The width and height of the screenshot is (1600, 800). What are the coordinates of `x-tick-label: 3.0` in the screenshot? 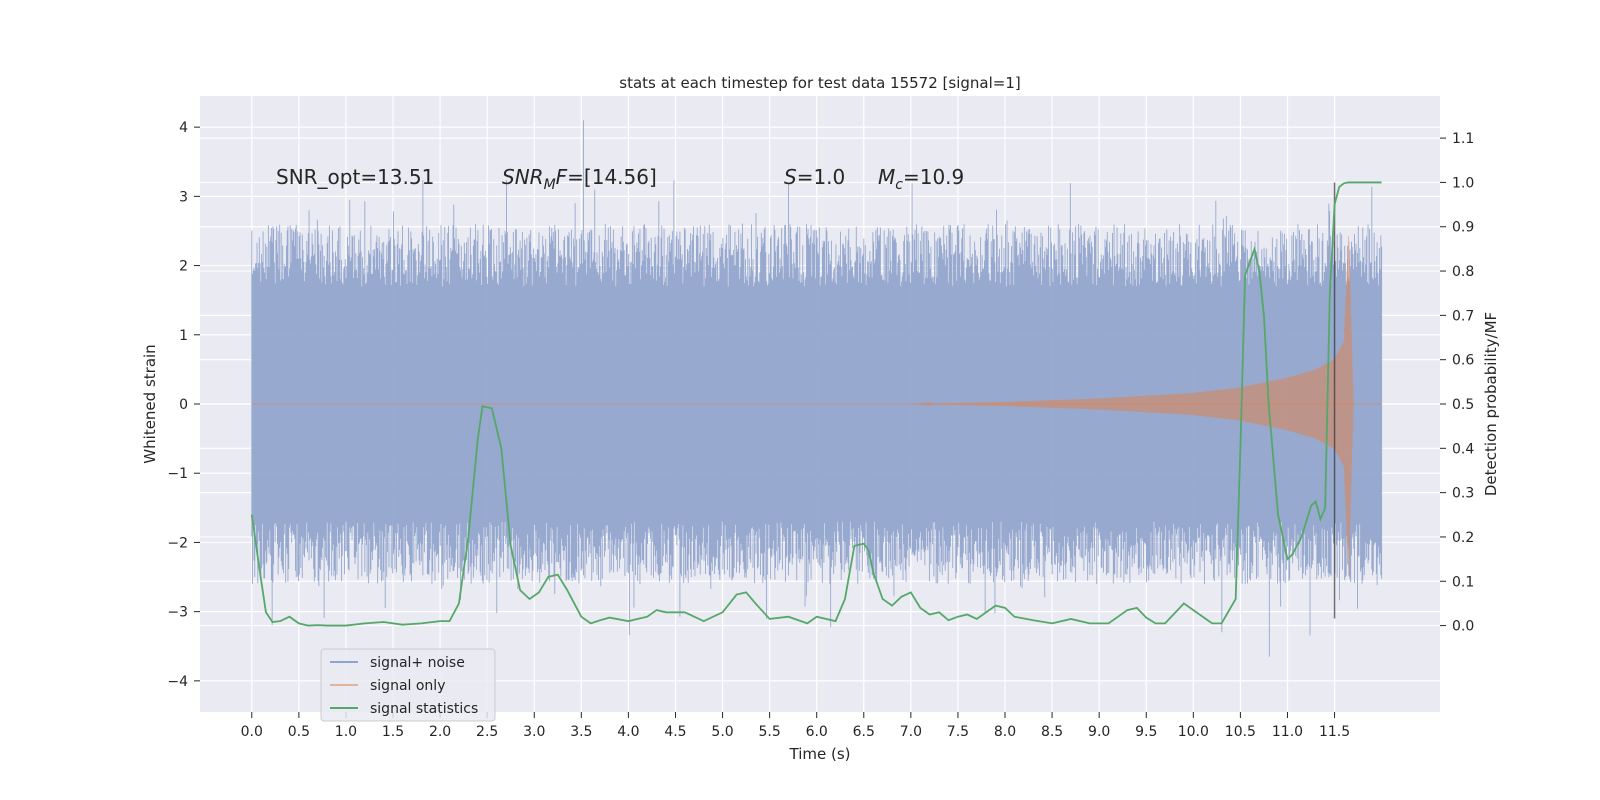 It's located at (534, 732).